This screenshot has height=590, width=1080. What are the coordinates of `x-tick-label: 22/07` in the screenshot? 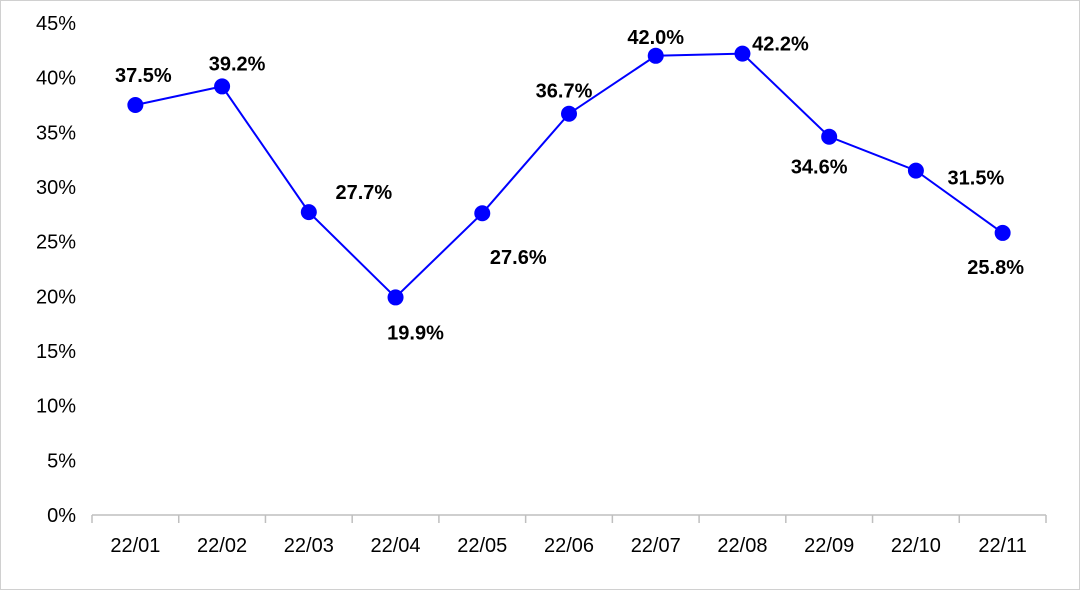 It's located at (656, 546).